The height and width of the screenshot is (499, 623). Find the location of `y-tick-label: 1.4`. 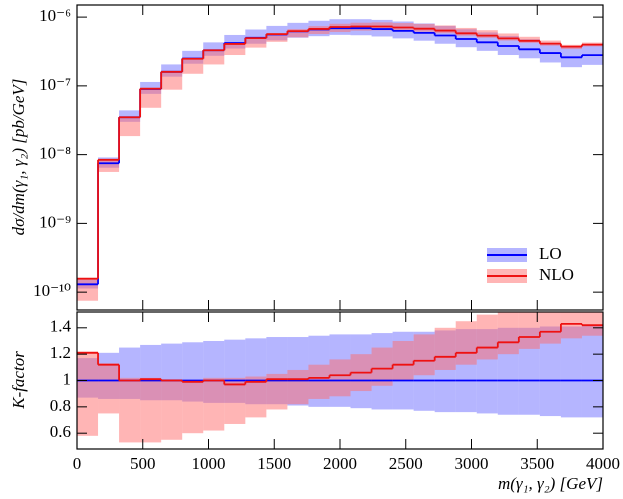

y-tick-label: 1.4 is located at coordinates (61, 326).